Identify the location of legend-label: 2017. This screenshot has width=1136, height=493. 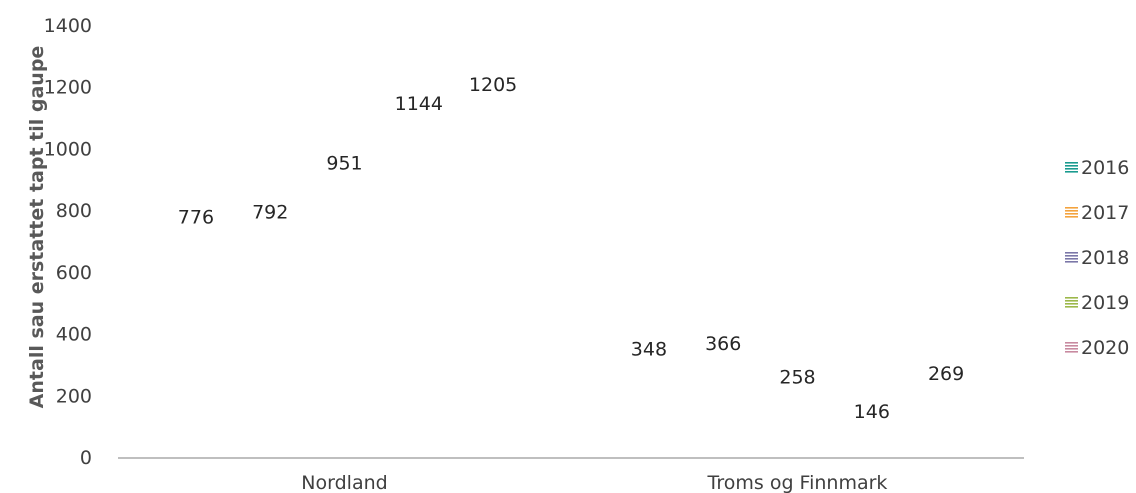
(1105, 213).